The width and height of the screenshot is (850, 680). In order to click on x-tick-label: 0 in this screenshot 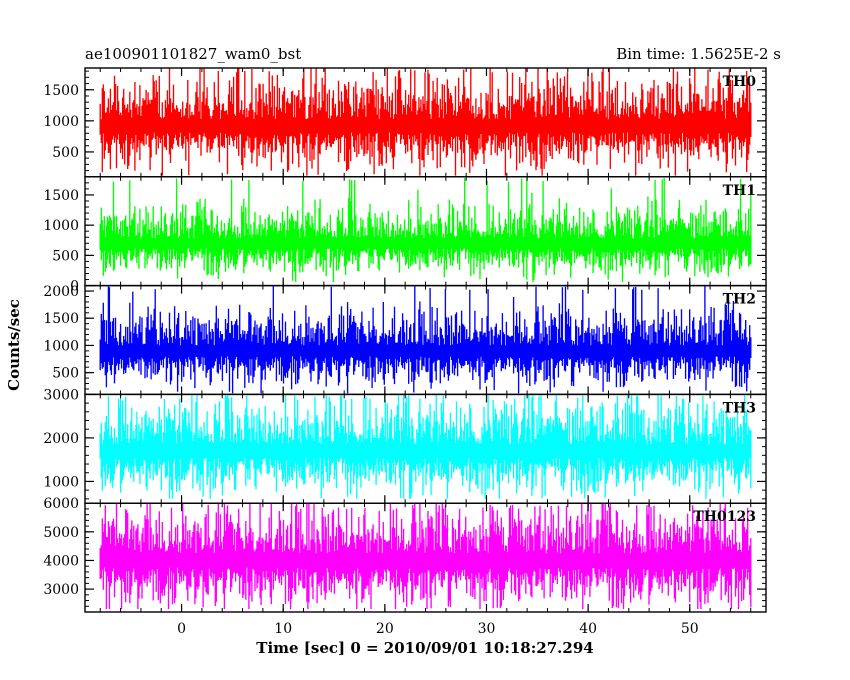, I will do `click(181, 629)`.